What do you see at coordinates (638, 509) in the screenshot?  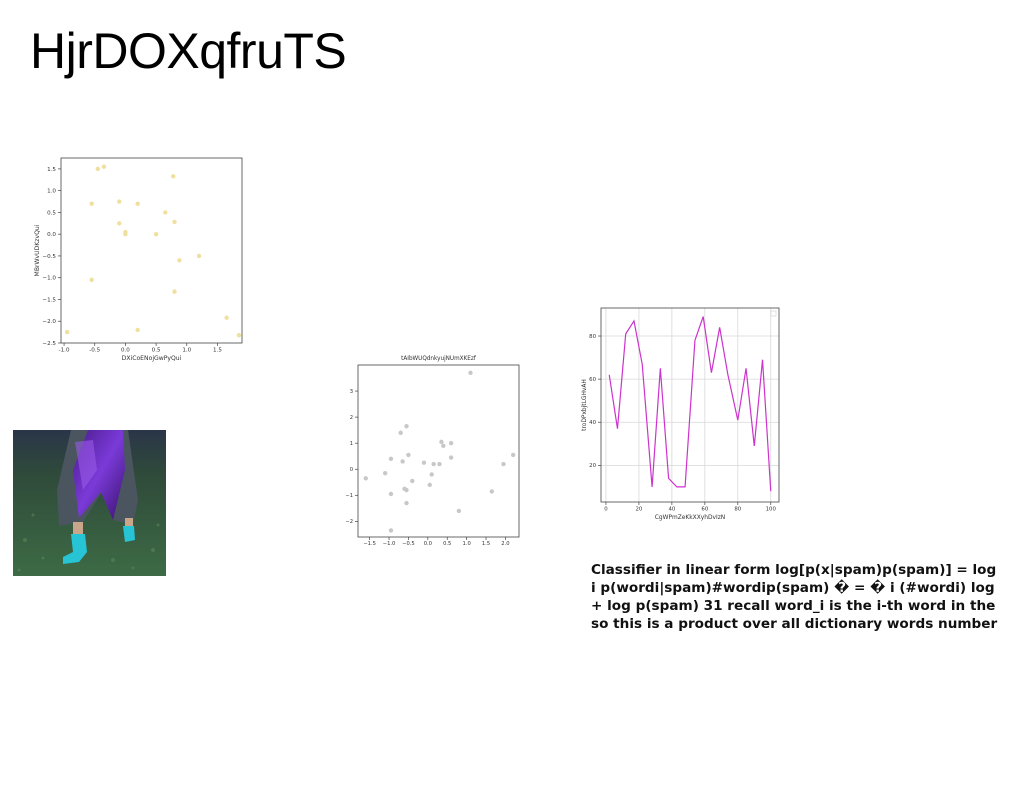 I see `x-tick-label: 20` at bounding box center [638, 509].